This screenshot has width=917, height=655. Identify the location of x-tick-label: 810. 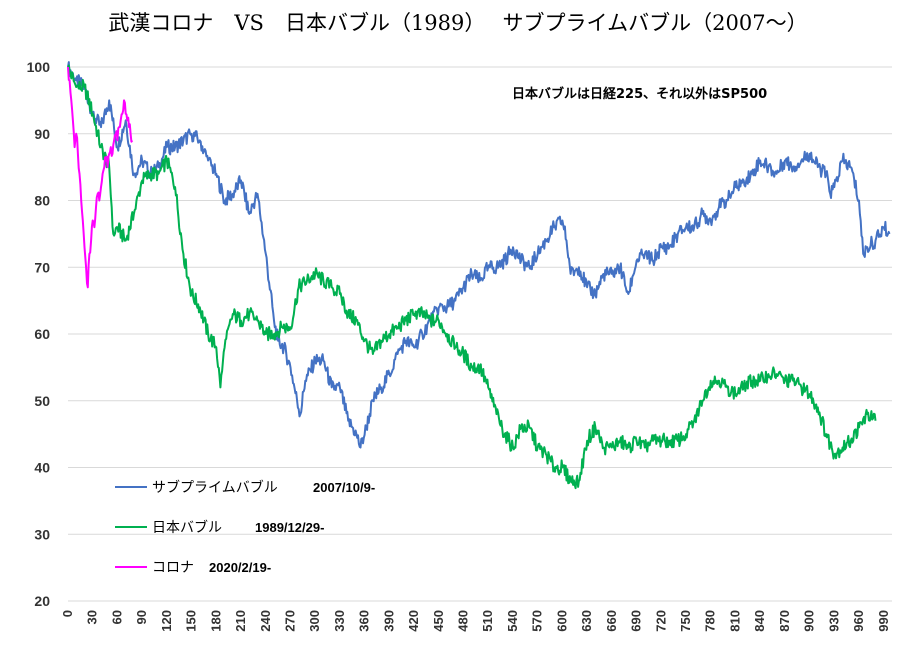
(734, 621).